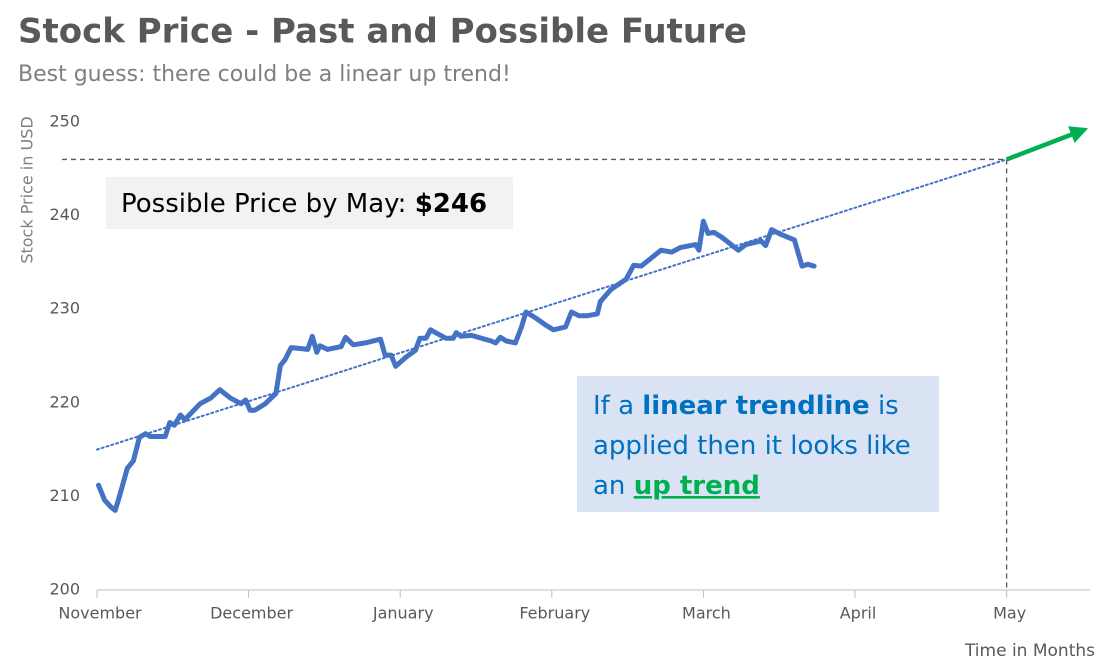 This screenshot has width=1113, height=666. Describe the element at coordinates (1009, 613) in the screenshot. I see `x-tick-label: May` at that location.